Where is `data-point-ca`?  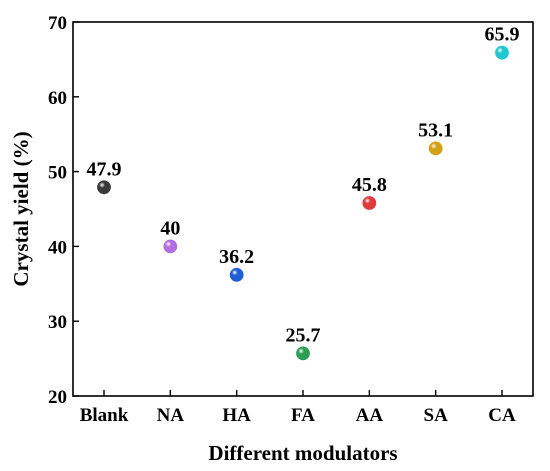
data-point-ca is located at coordinates (502, 52).